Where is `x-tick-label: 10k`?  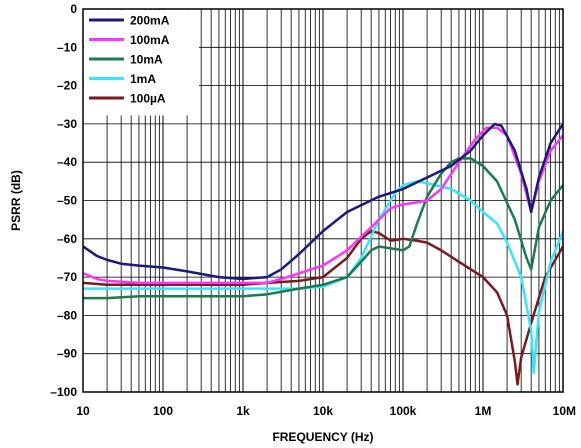 x-tick-label: 10k is located at coordinates (323, 411).